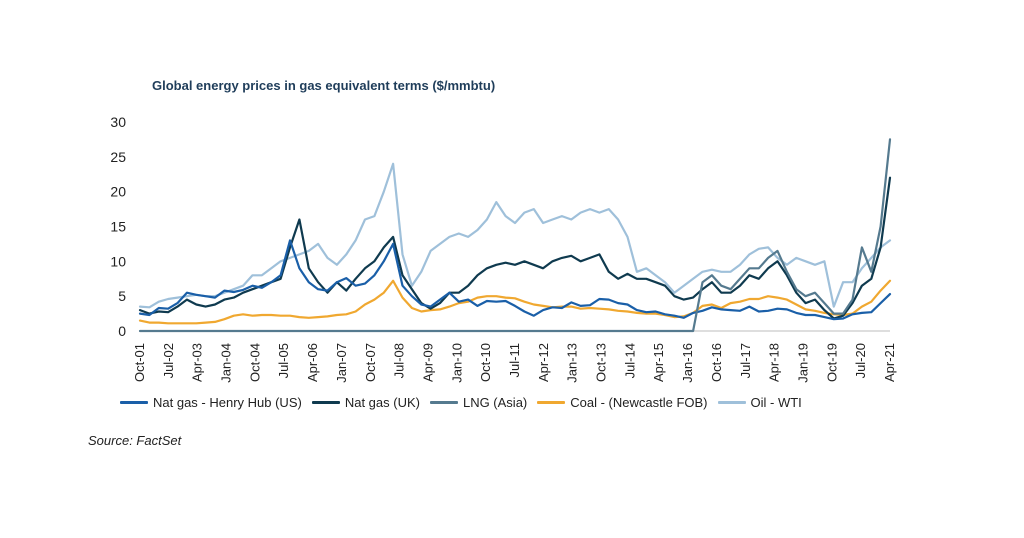 The image size is (1024, 538). What do you see at coordinates (254, 362) in the screenshot?
I see `x-tick-label-4: Oct-04` at bounding box center [254, 362].